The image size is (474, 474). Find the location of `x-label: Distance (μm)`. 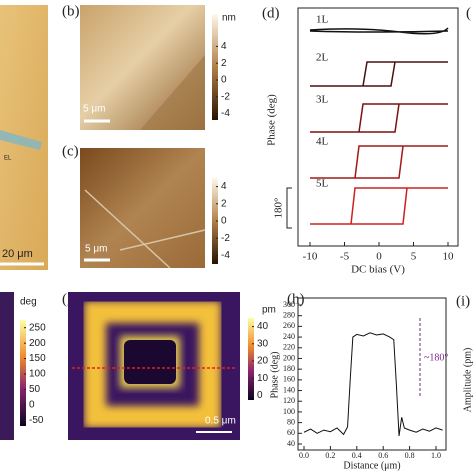

x-label: Distance (μm) is located at coordinates (371, 465).